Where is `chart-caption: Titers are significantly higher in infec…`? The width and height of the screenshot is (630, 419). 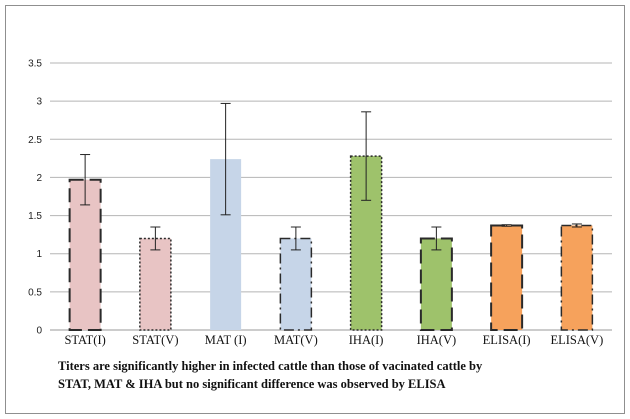
chart-caption: Titers are significantly higher in infec… is located at coordinates (338, 375).